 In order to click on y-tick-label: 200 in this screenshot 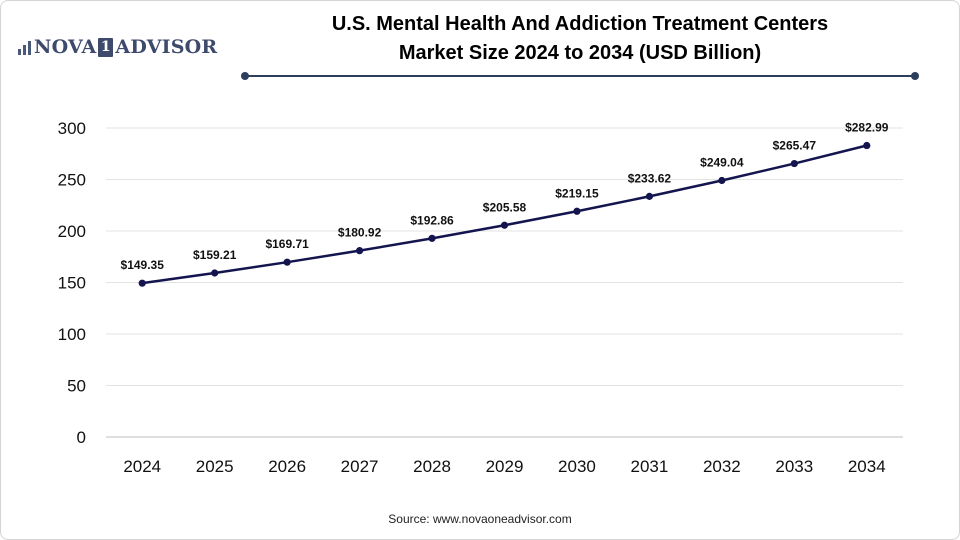, I will do `click(72, 231)`.